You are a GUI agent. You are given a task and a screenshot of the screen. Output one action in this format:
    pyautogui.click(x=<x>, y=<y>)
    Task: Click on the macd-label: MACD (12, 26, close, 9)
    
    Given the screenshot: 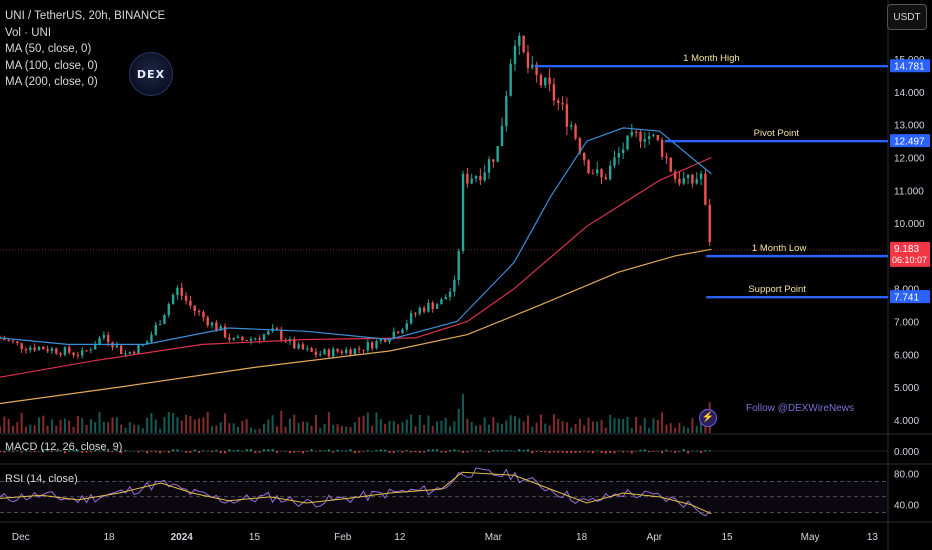 What is the action you would take?
    pyautogui.click(x=64, y=447)
    